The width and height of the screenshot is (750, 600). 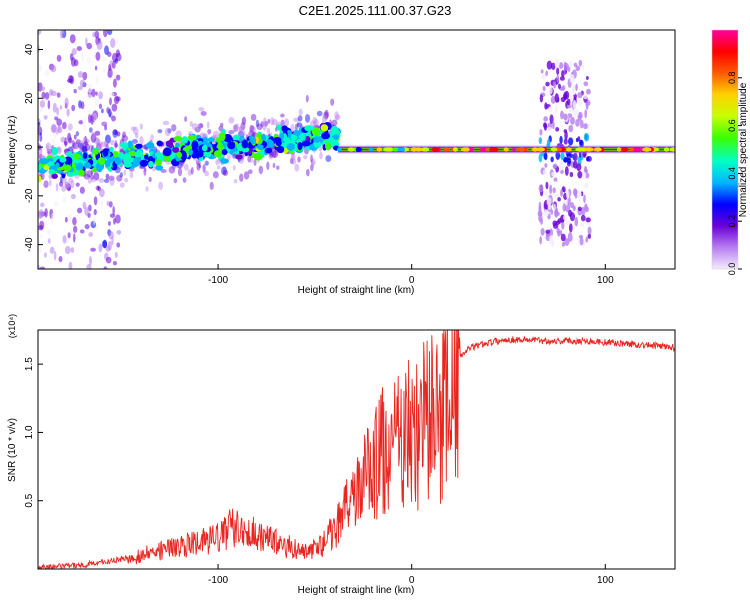 I want to click on spectrogram-y-axis-label: Frequency (Hz), so click(x=12, y=150).